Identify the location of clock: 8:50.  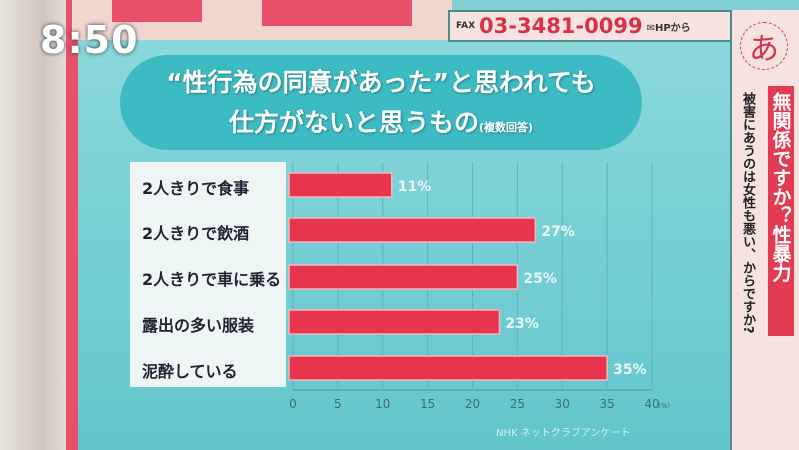
(89, 40).